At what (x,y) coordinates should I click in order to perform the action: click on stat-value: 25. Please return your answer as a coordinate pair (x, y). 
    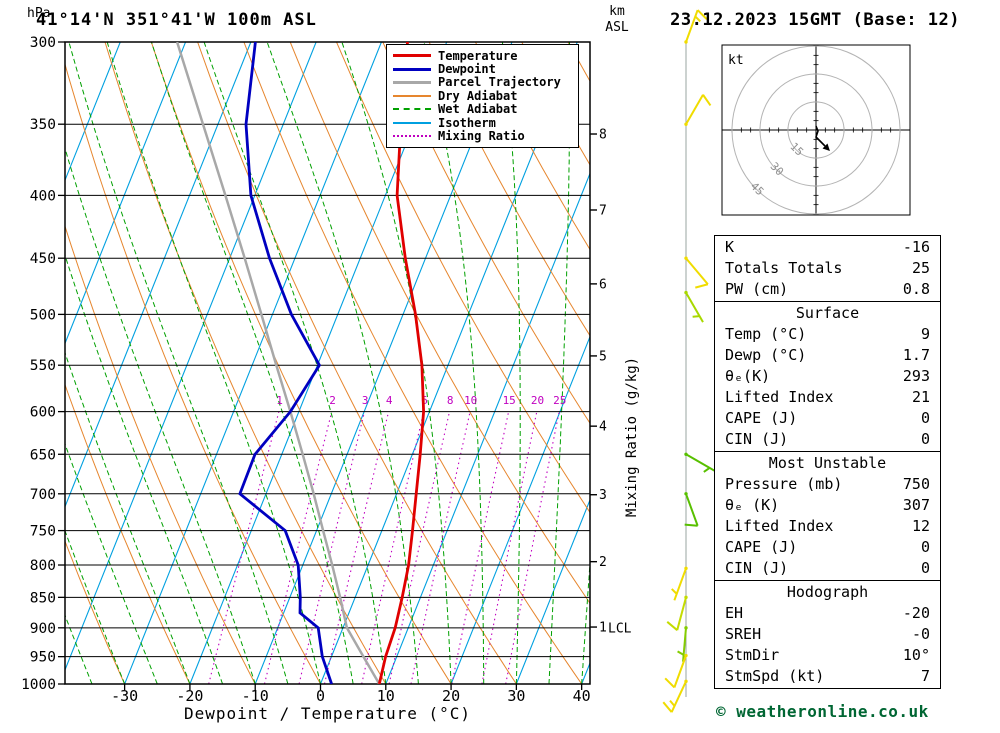
    Looking at the image, I should click on (920, 268).